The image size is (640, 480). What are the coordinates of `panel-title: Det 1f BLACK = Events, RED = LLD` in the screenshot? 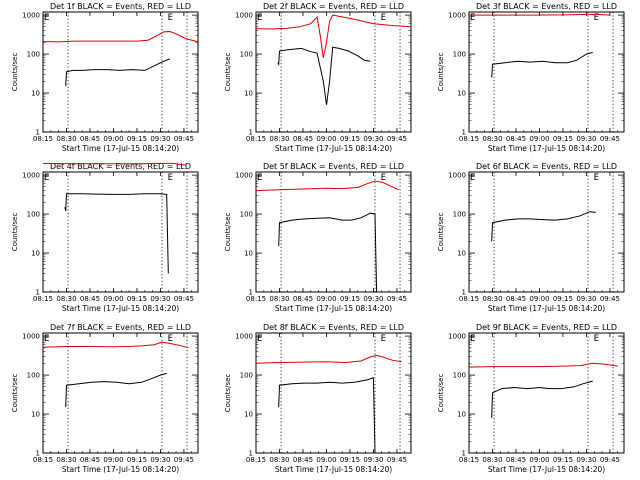 It's located at (120, 6).